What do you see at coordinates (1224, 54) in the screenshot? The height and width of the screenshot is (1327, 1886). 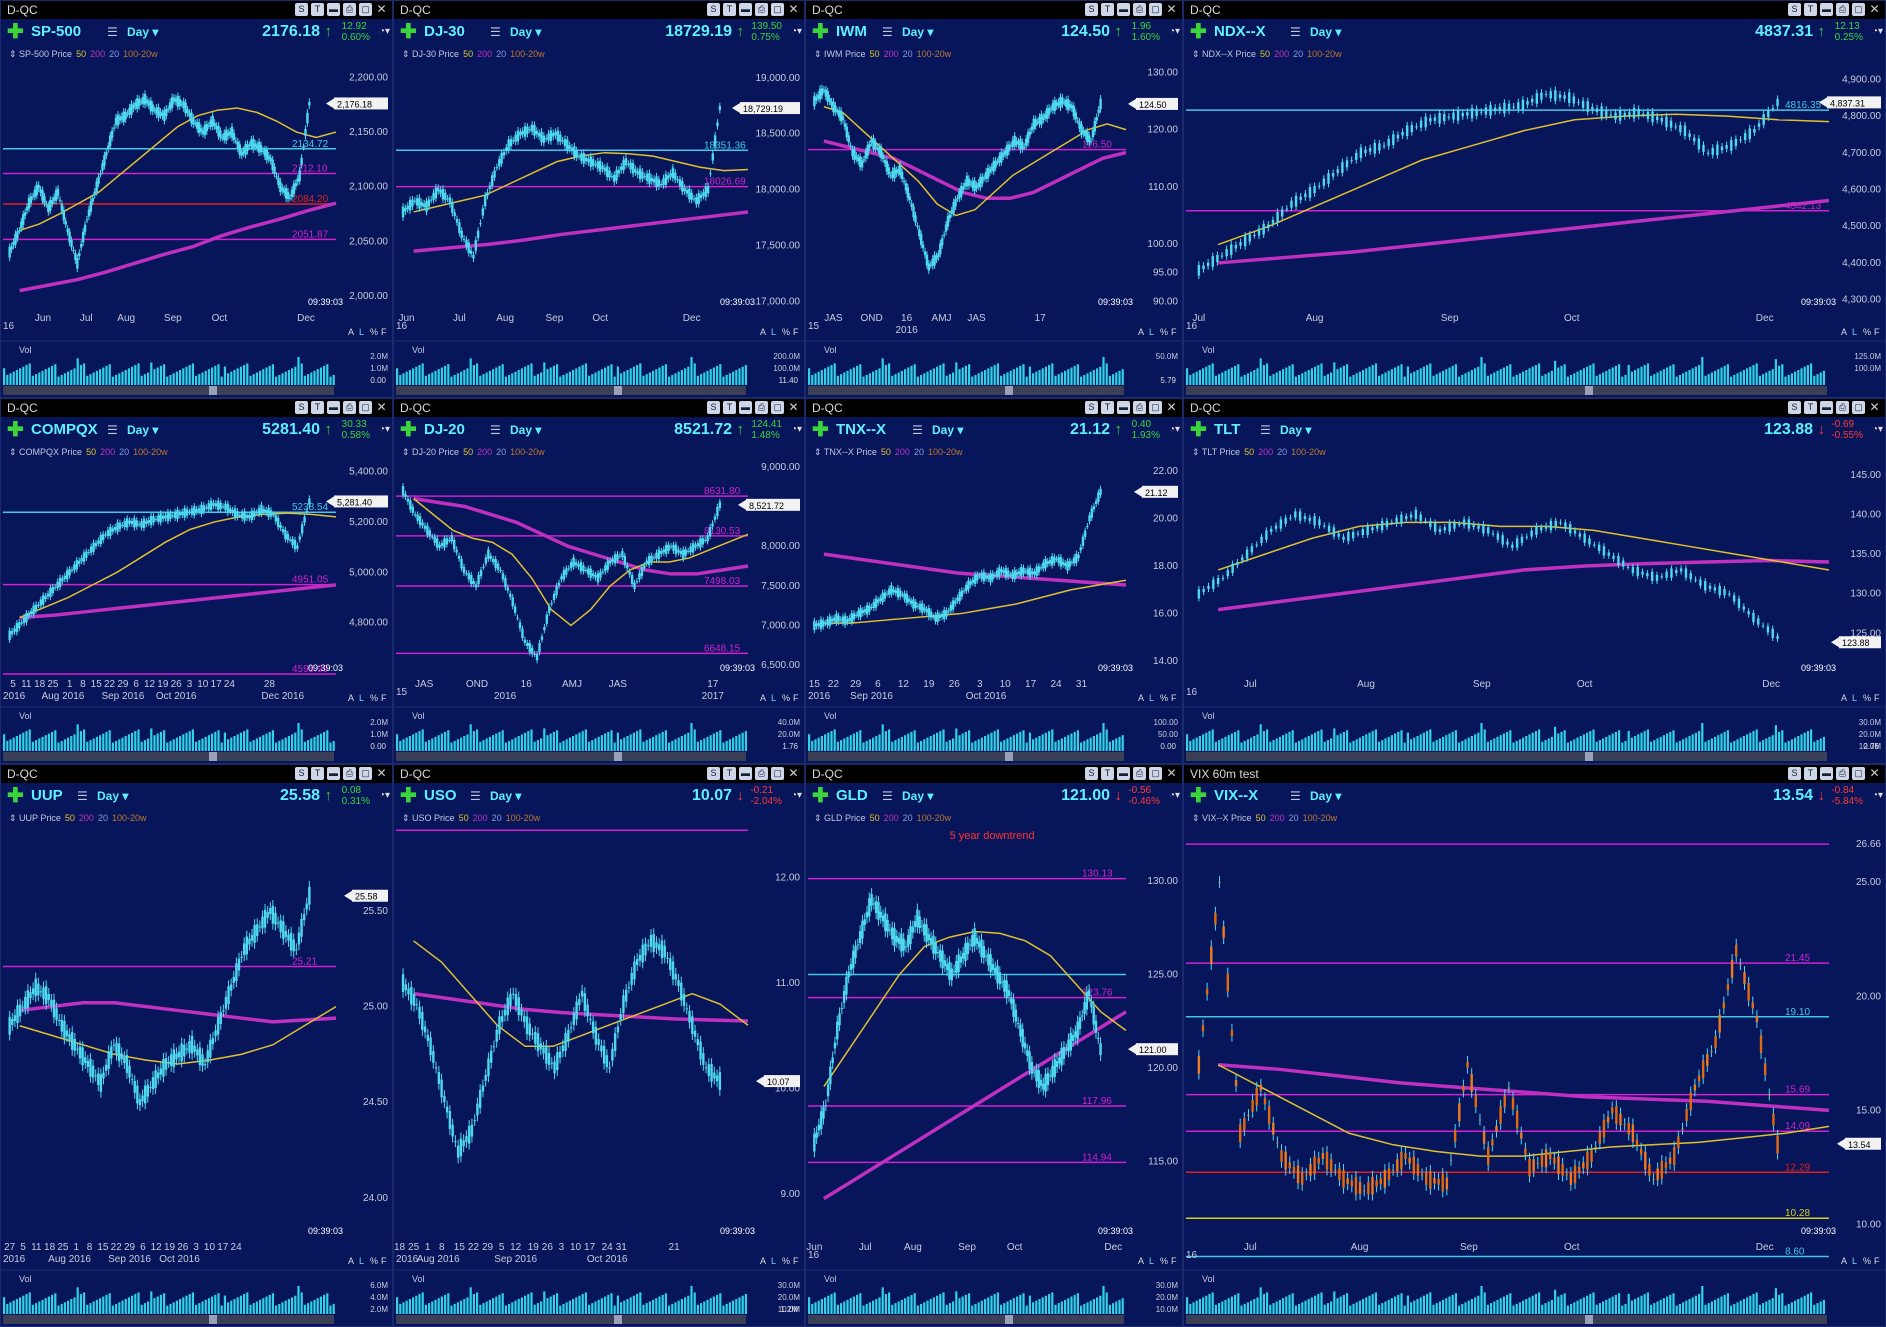 I see `legend-price: ⇕ NDX--X Price` at bounding box center [1224, 54].